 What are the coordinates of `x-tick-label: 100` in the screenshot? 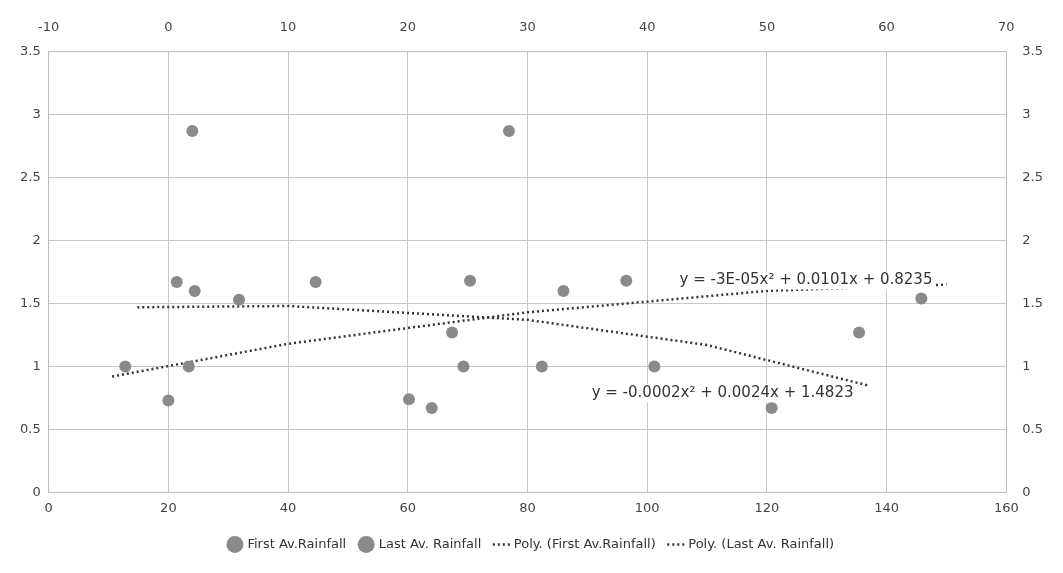 It's located at (647, 507).